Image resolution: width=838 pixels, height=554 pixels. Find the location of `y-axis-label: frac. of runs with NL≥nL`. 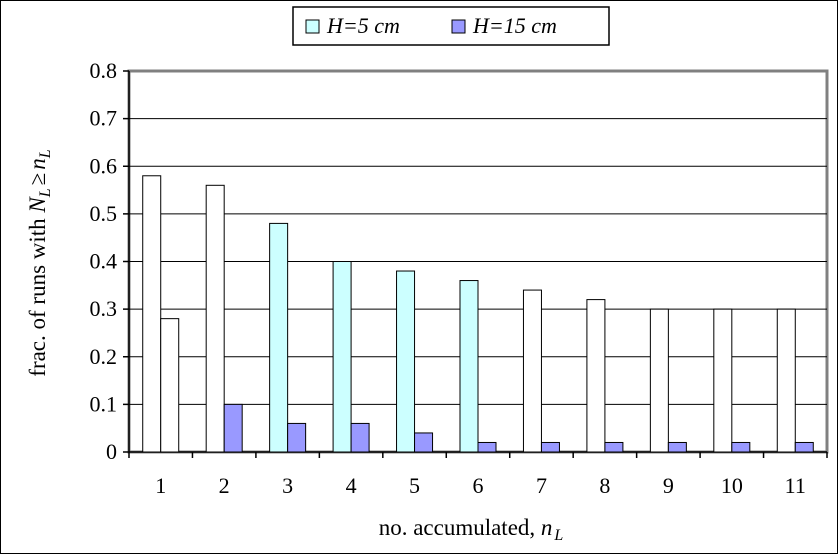

y-axis-label: frac. of runs with NL≥nL is located at coordinates (39, 263).